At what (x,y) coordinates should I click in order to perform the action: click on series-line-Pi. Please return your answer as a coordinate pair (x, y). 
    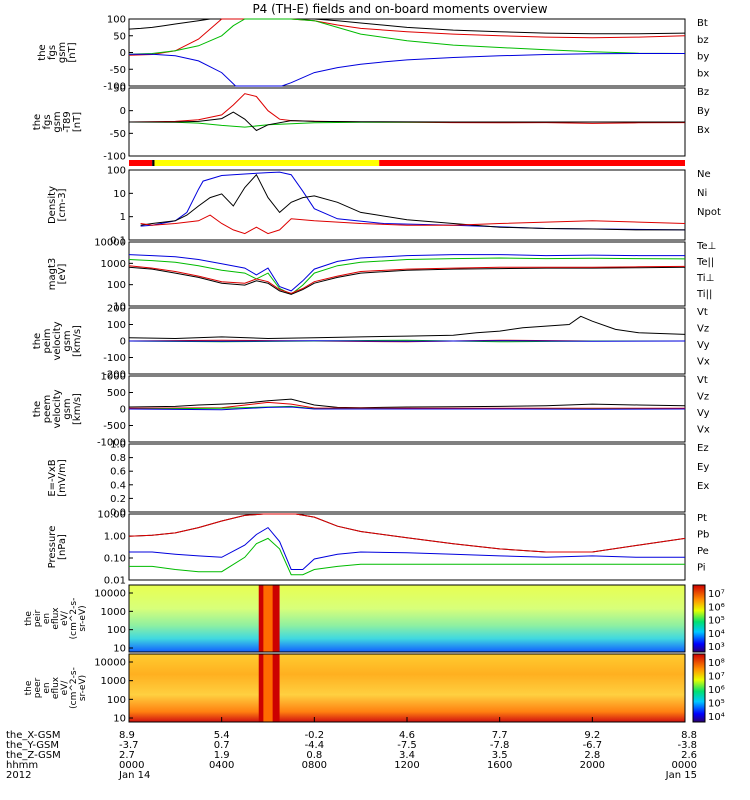
    Looking at the image, I should click on (407, 548).